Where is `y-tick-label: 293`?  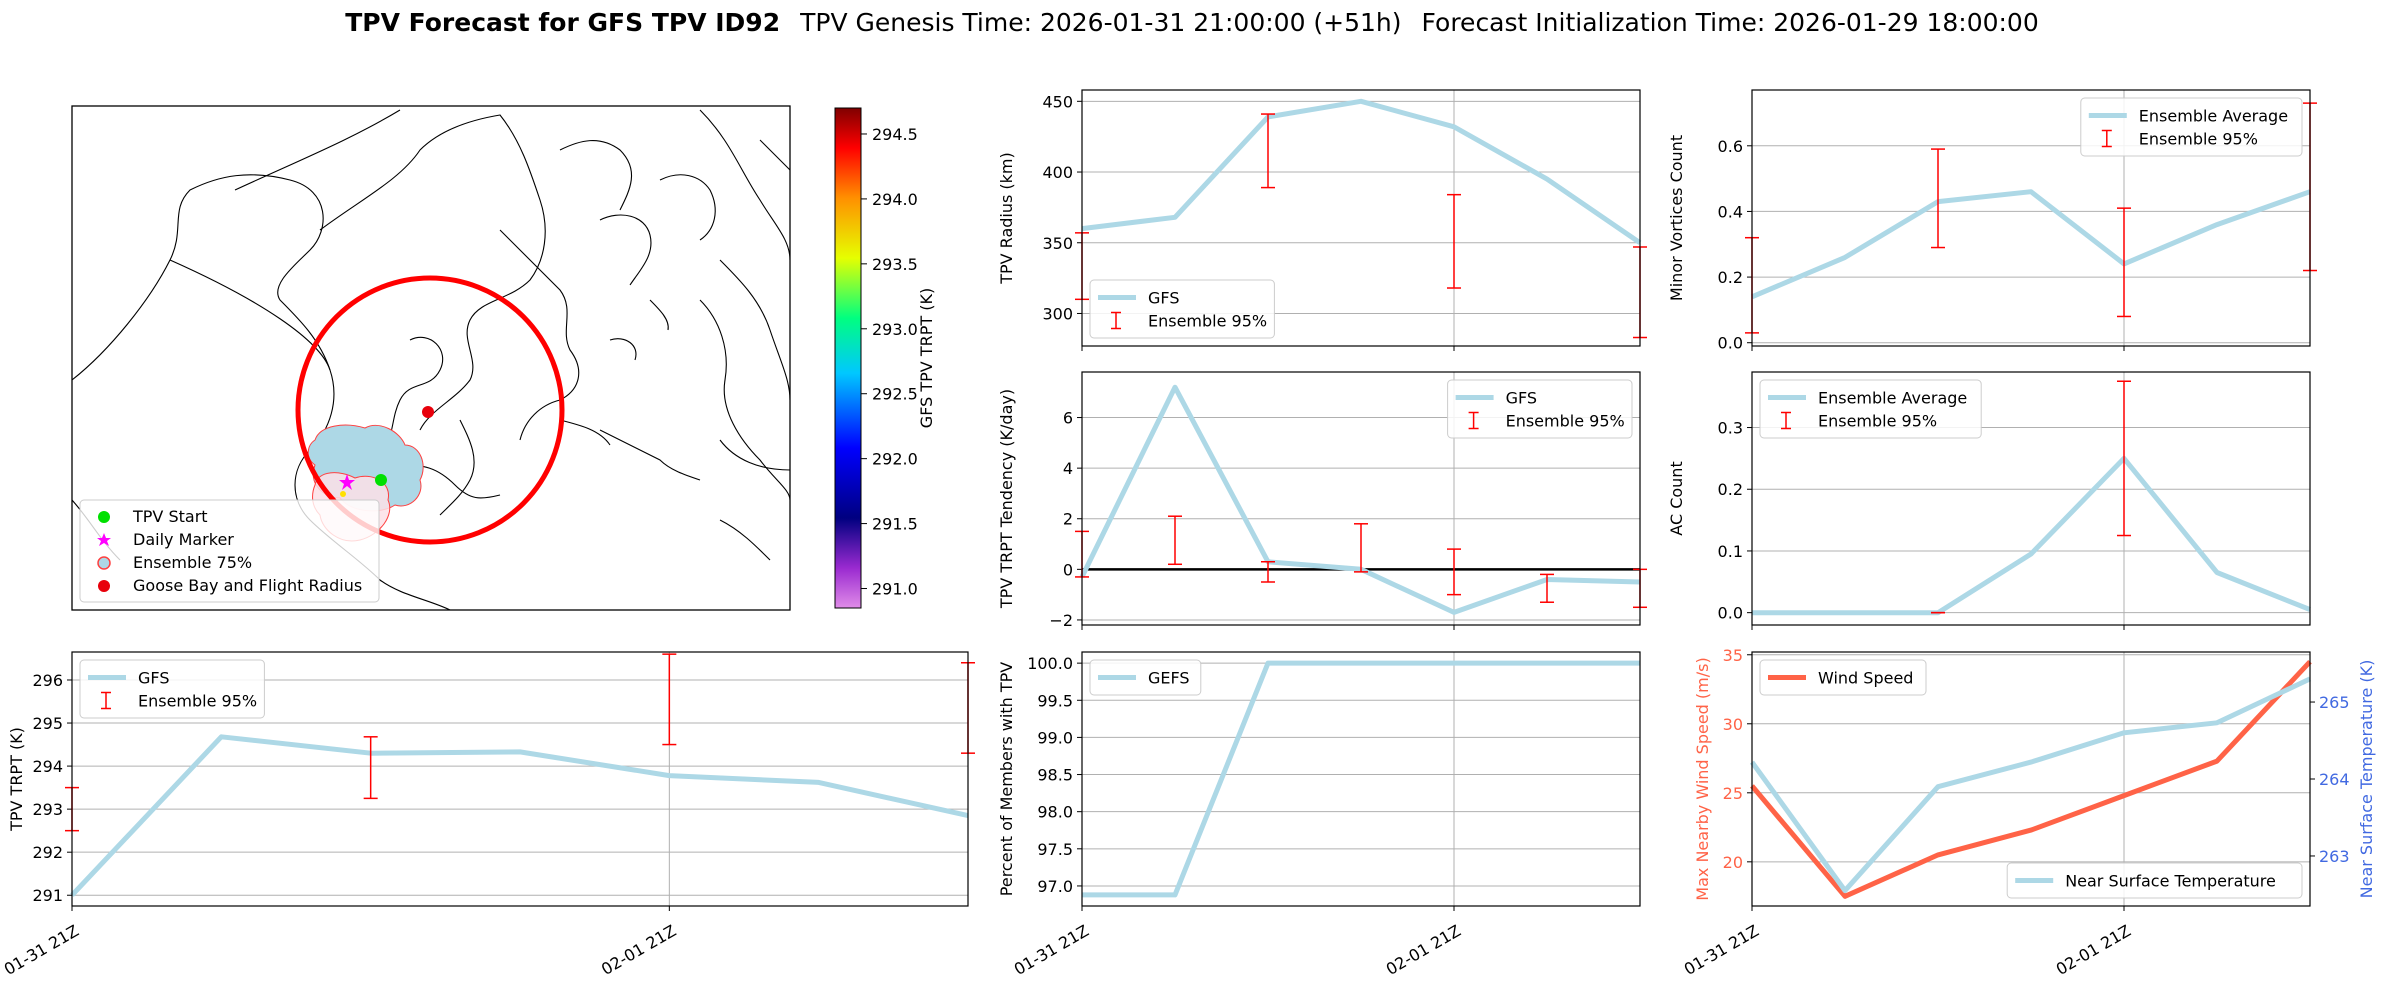
y-tick-label: 293 is located at coordinates (47, 809).